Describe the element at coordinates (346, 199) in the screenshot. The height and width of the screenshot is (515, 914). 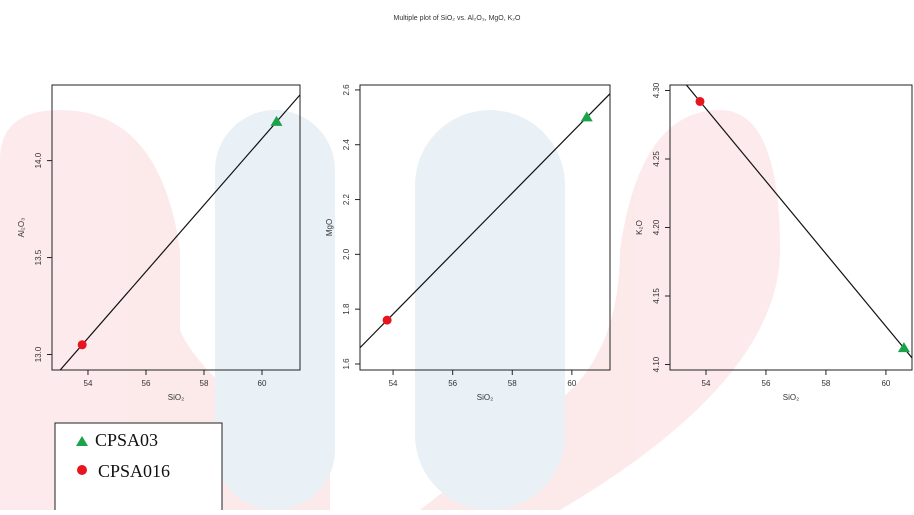
I see `y-tick-label: 2.2` at that location.